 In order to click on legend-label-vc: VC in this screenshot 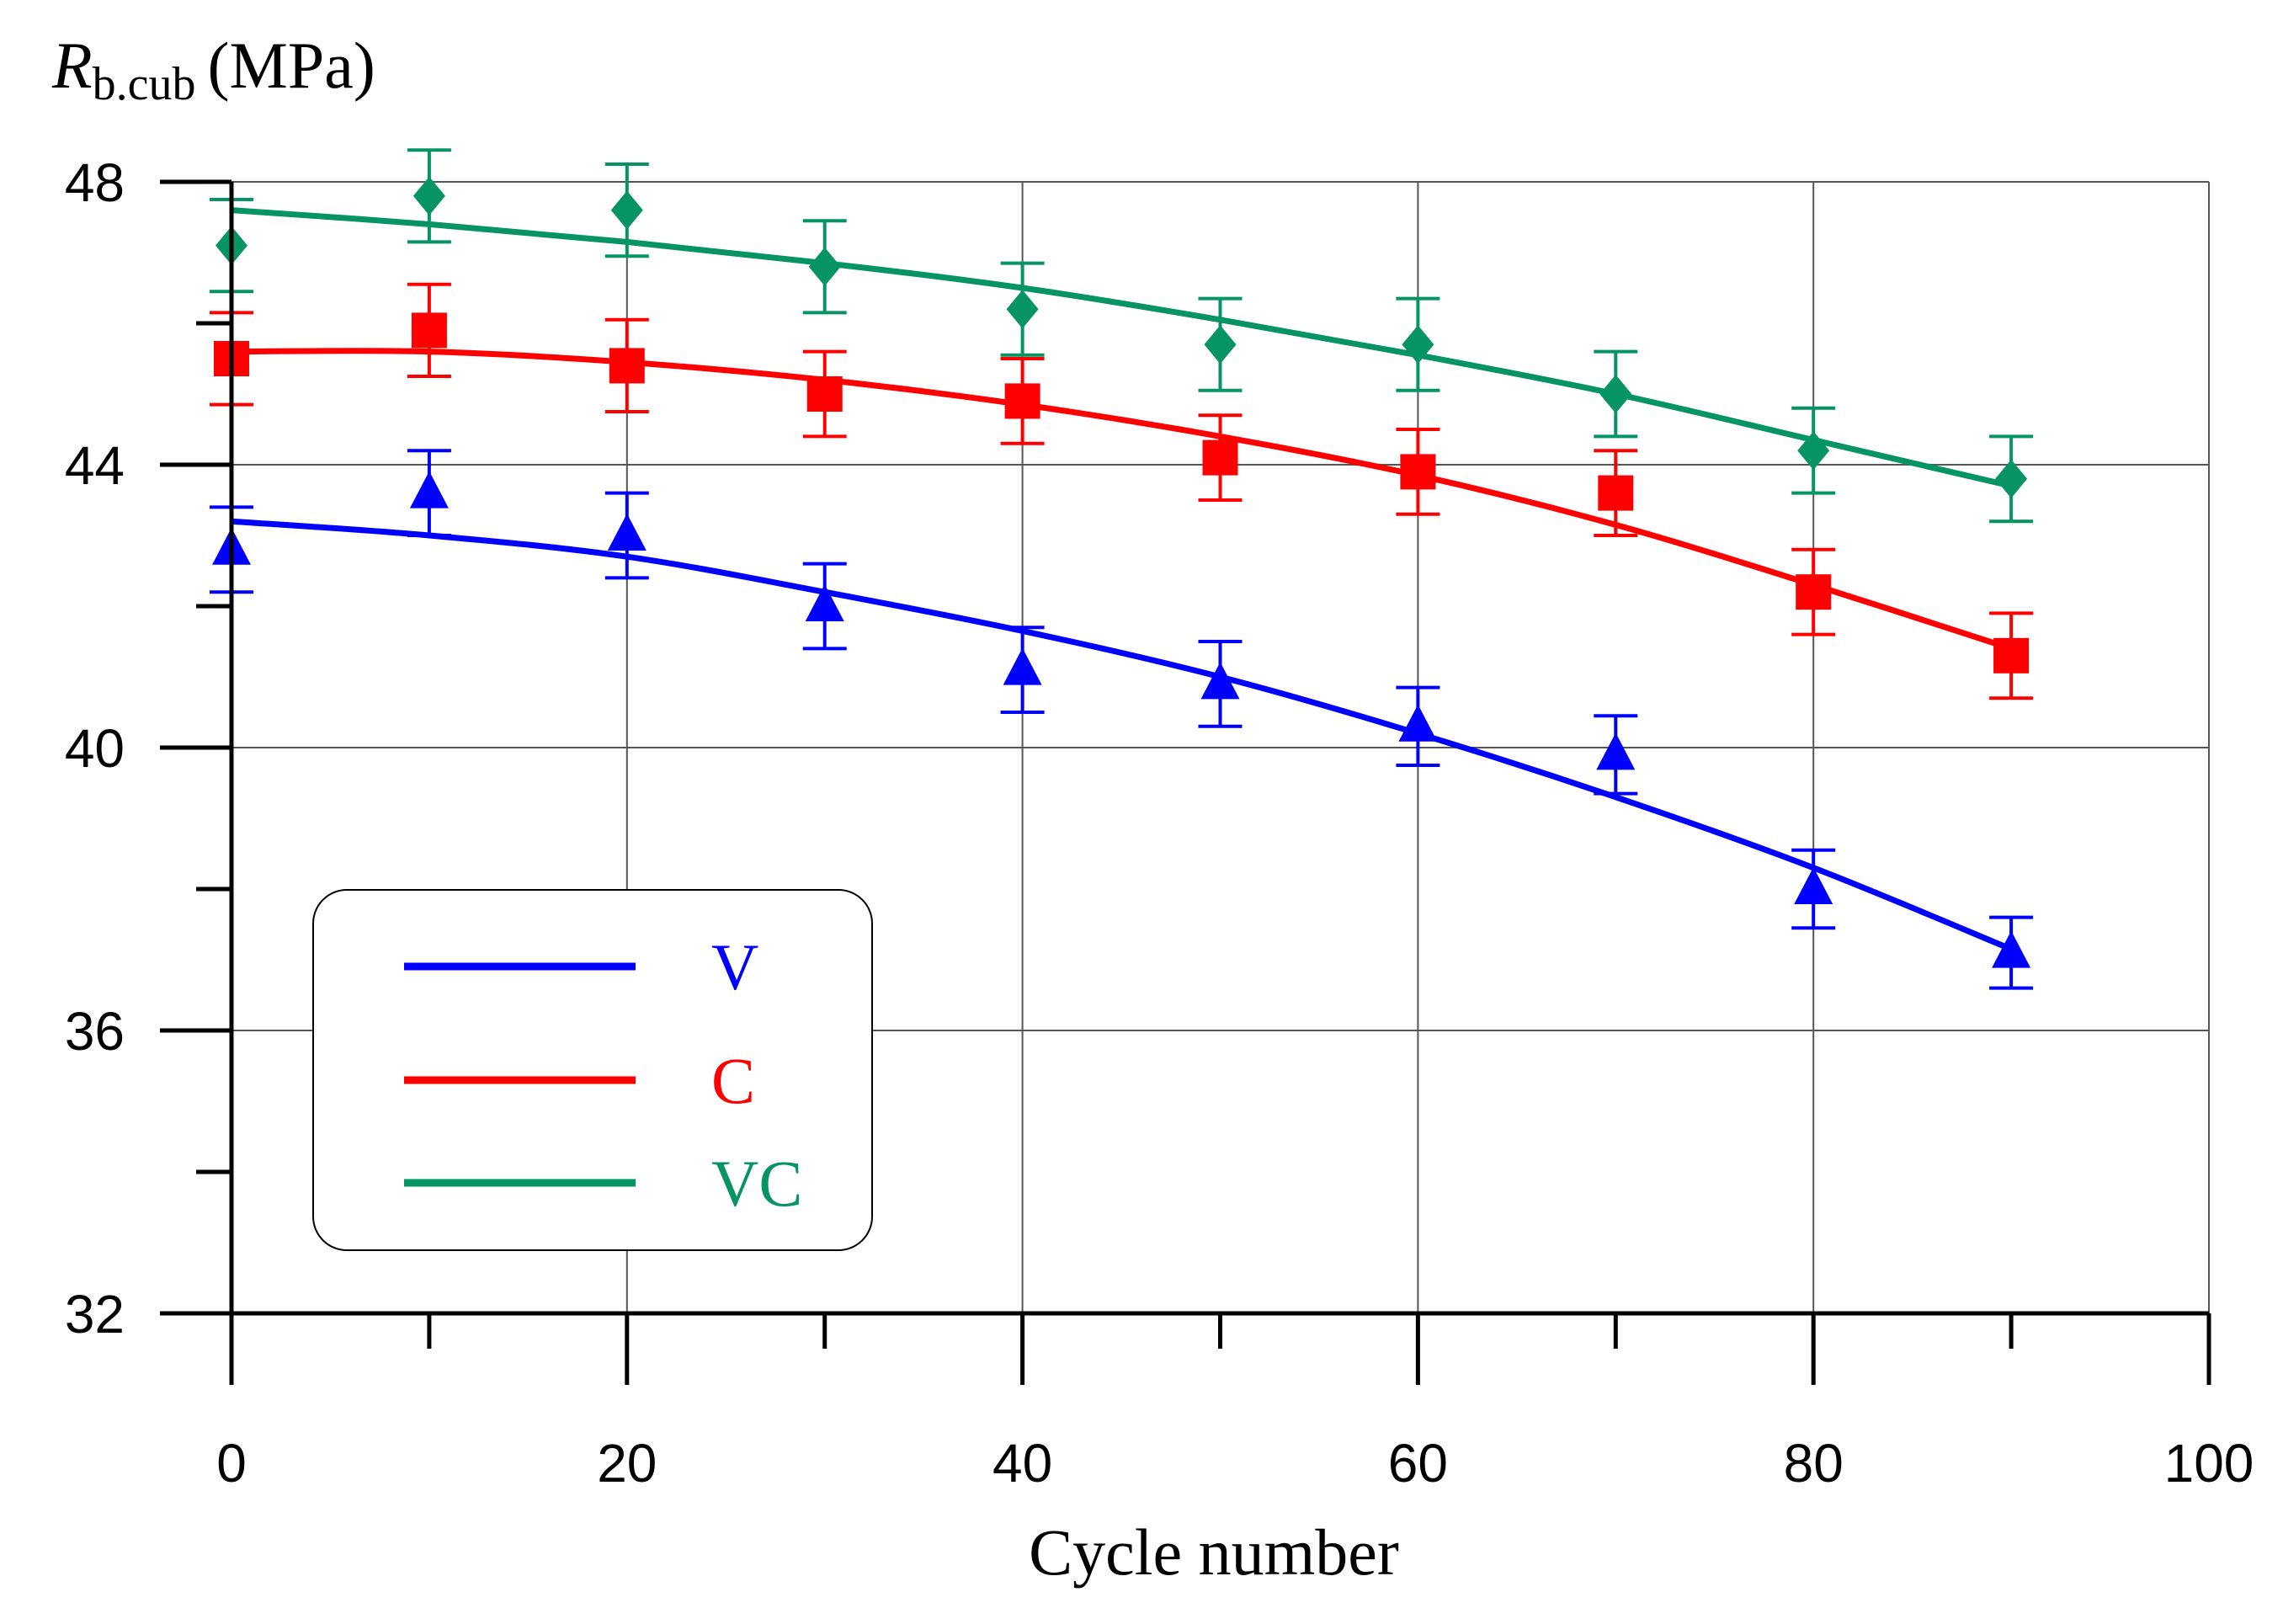, I will do `click(756, 1183)`.